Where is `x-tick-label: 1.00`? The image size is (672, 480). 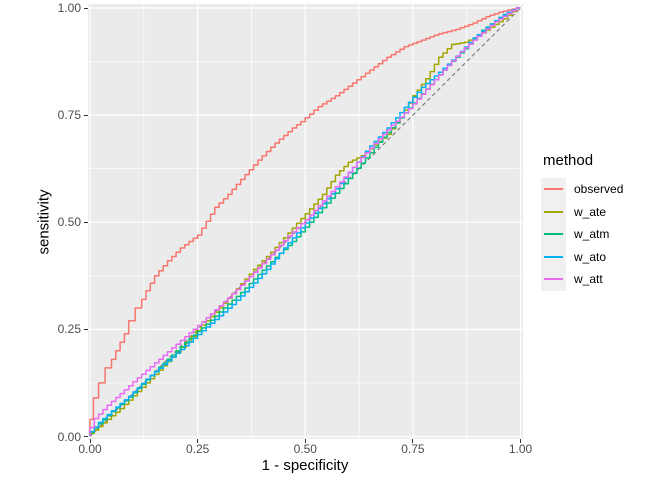
x-tick-label: 1.00 is located at coordinates (520, 449).